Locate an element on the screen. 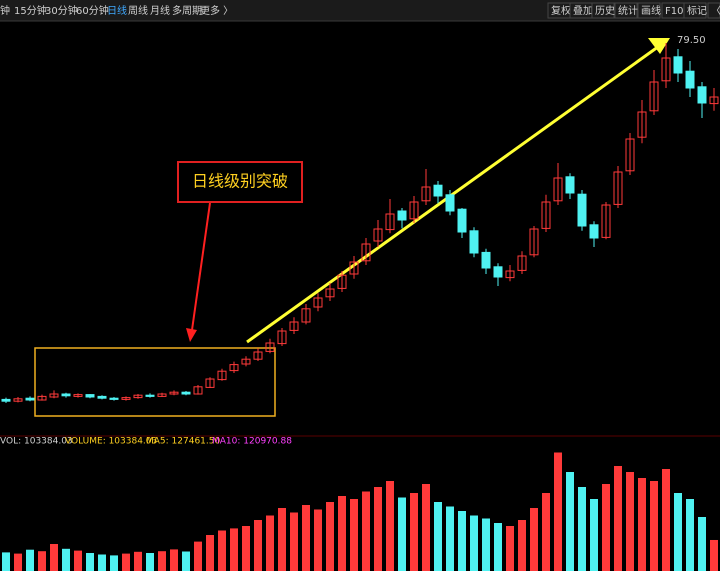 This screenshot has height=571, width=720. toolbar-button: 标记 is located at coordinates (697, 11).